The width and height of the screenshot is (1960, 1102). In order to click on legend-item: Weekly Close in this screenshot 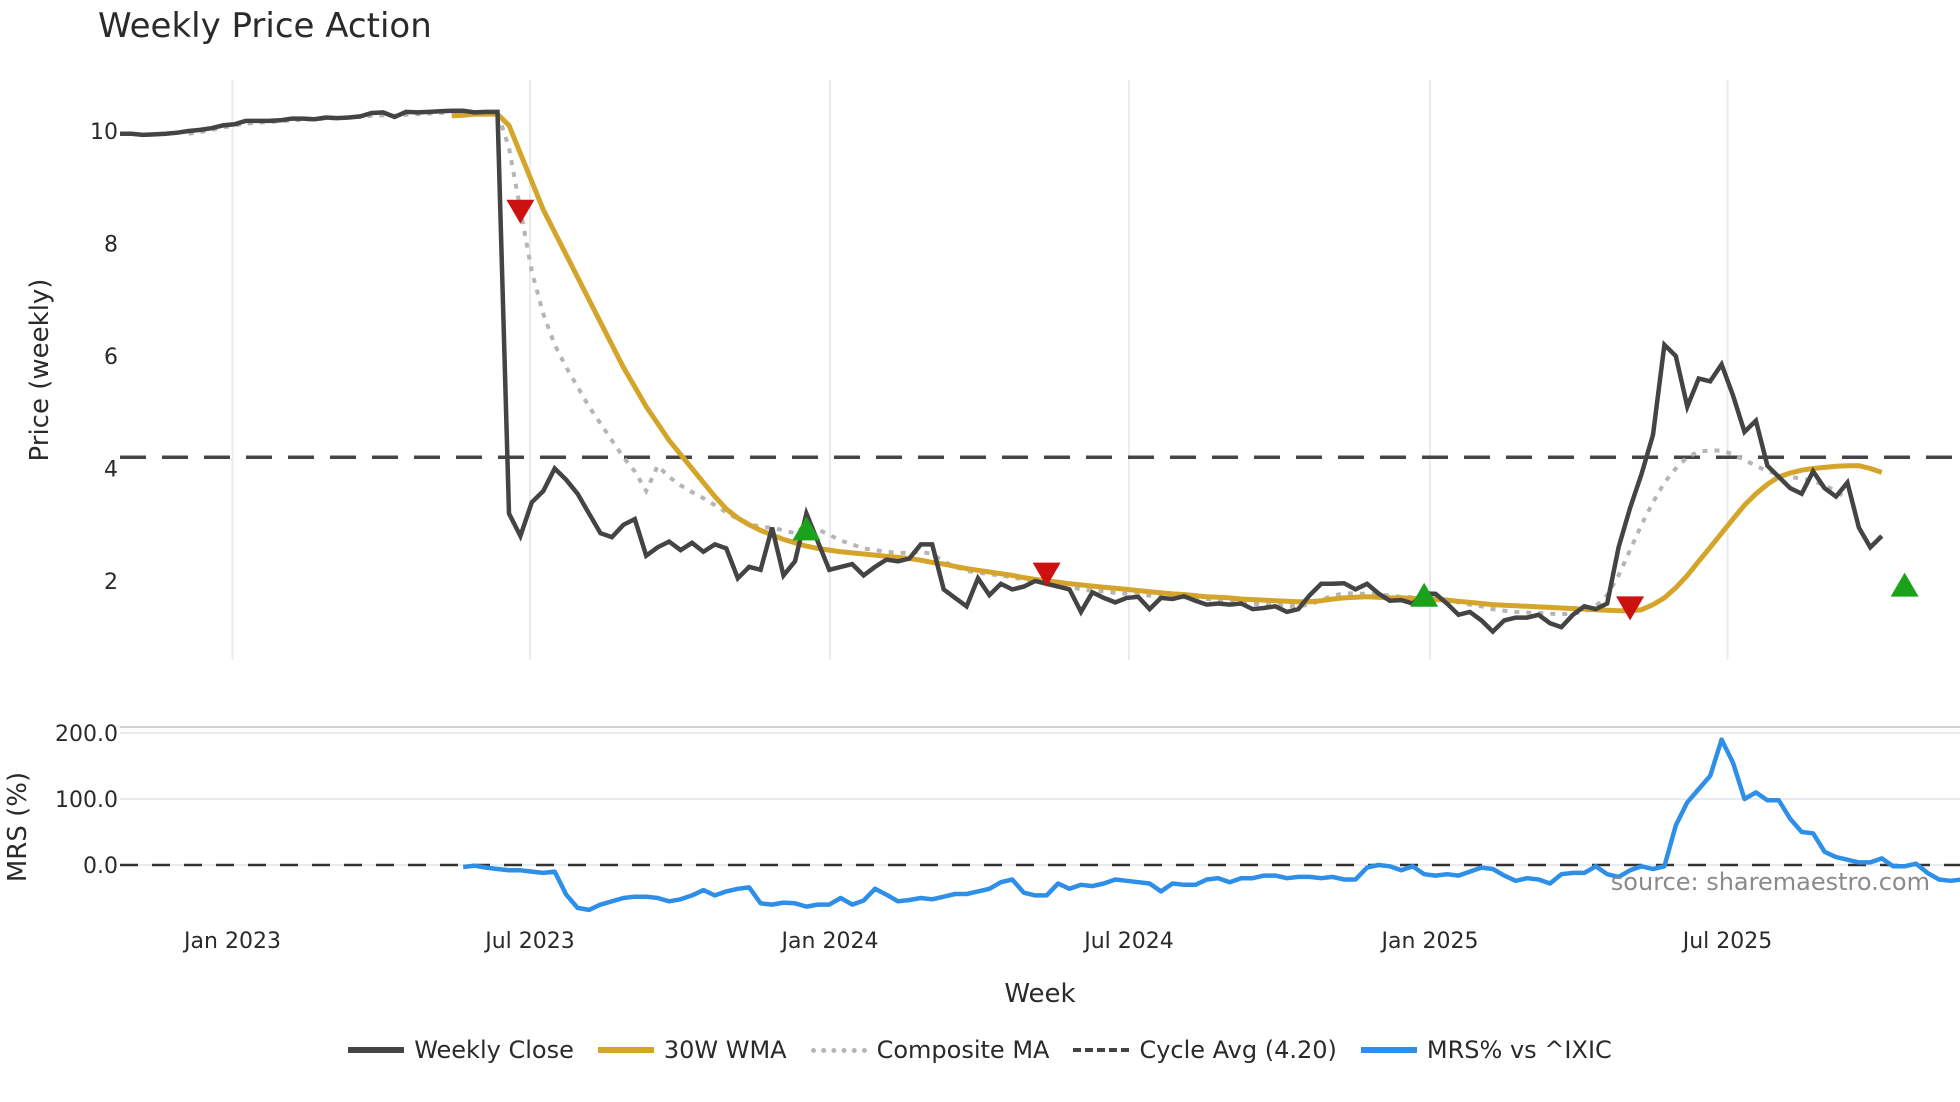, I will do `click(461, 1050)`.